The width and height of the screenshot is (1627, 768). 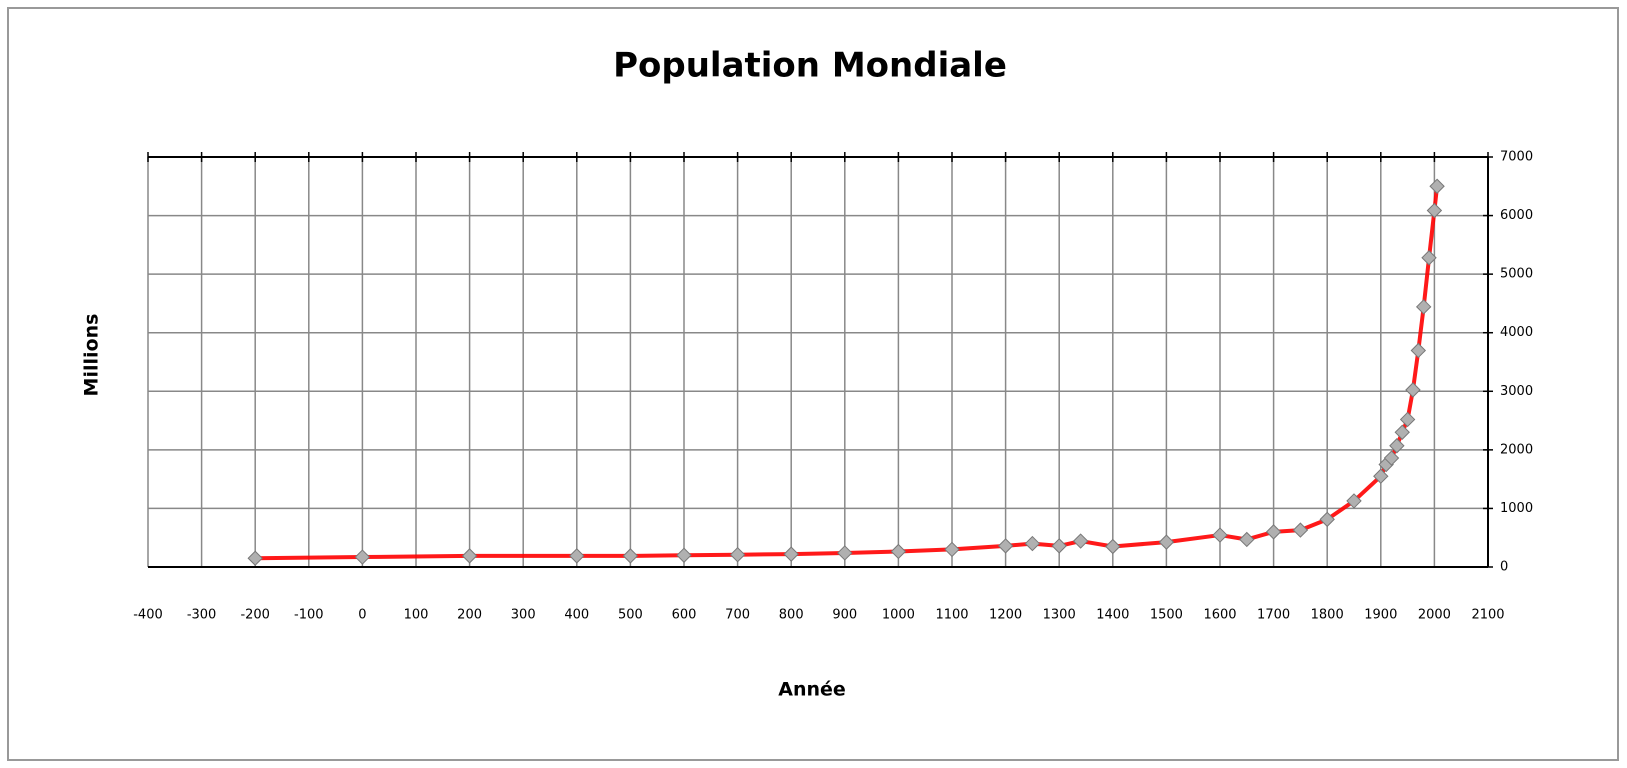 What do you see at coordinates (791, 615) in the screenshot?
I see `x-tick-label: 800` at bounding box center [791, 615].